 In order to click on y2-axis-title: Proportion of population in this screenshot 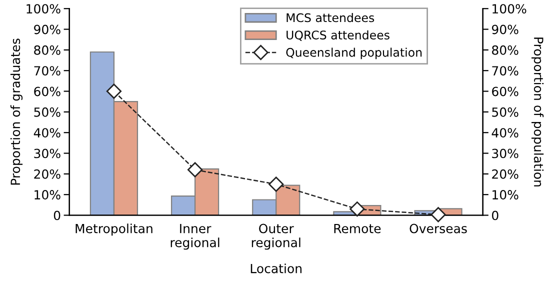, I will do `click(537, 112)`.